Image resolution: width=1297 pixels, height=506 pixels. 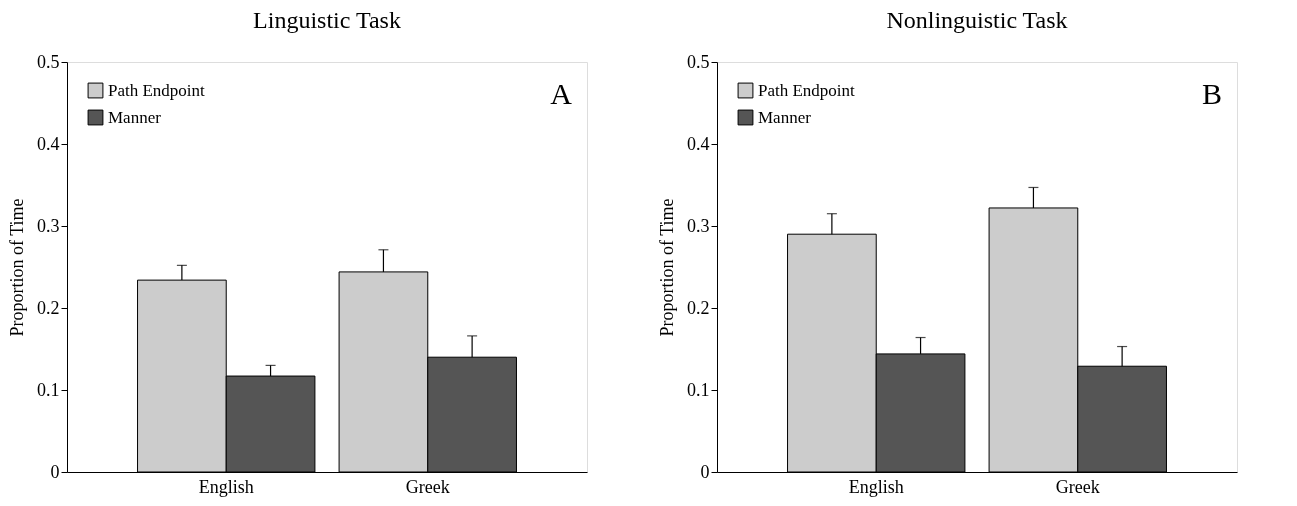 What do you see at coordinates (561, 93) in the screenshot?
I see `annotation: A` at bounding box center [561, 93].